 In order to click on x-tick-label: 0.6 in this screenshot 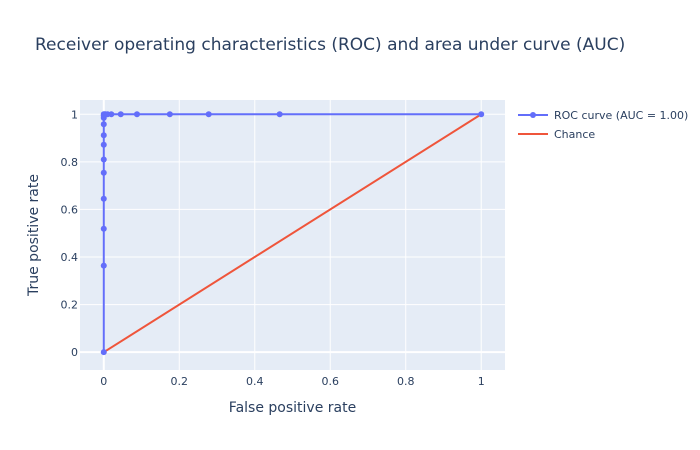, I will do `click(330, 381)`.